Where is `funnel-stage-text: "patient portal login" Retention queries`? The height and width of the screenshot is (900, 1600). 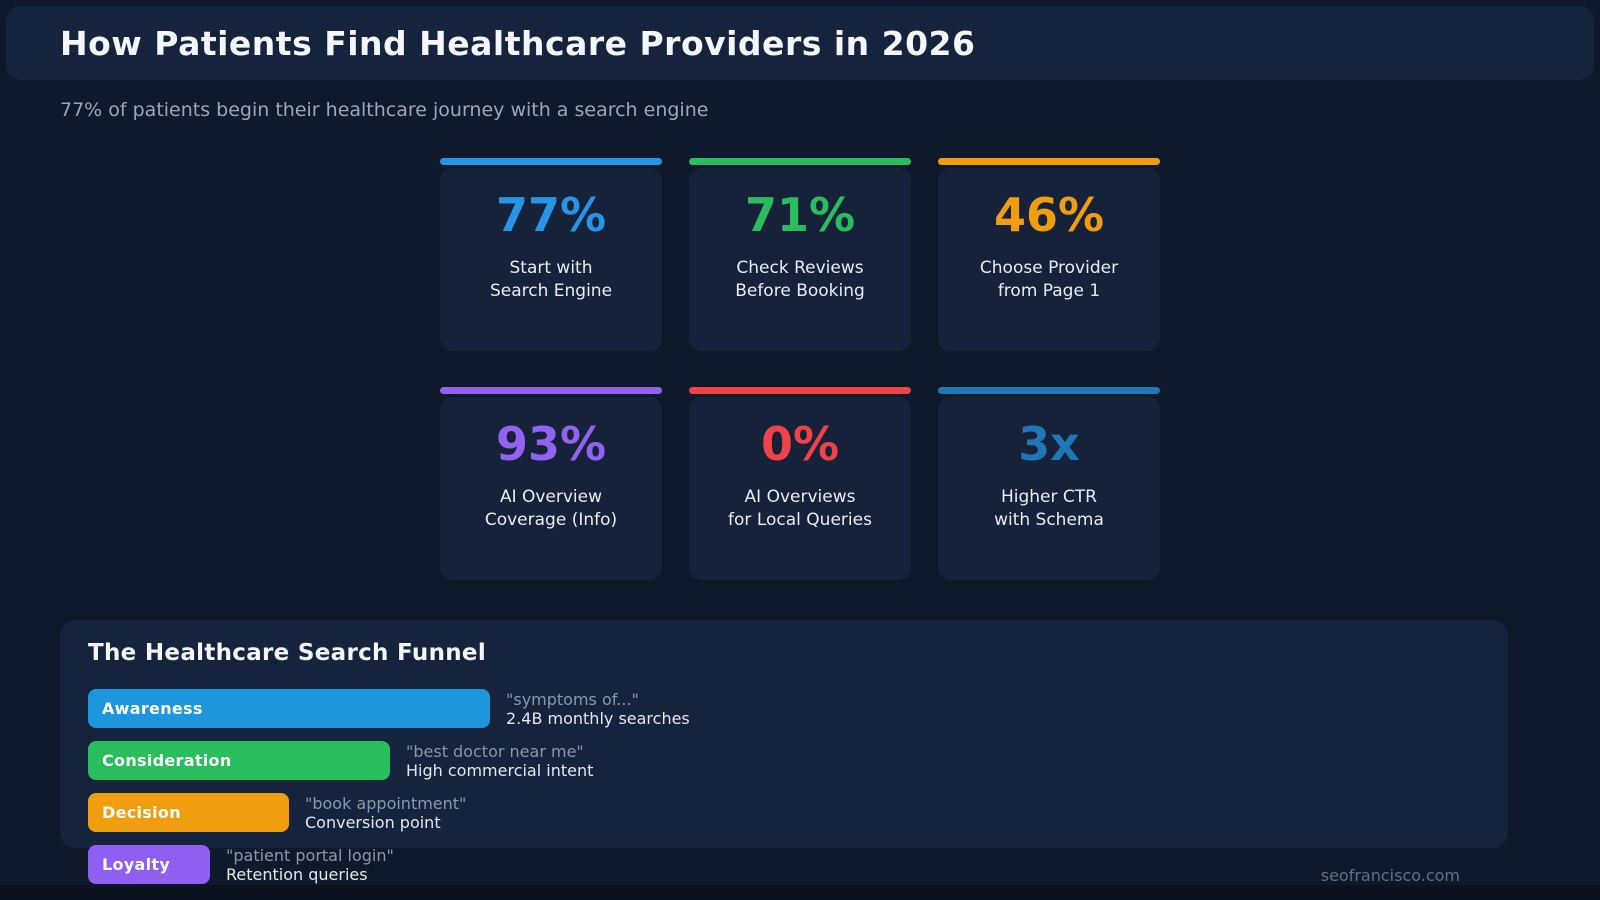
funnel-stage-text: "patient portal login" Retention queries is located at coordinates (310, 865).